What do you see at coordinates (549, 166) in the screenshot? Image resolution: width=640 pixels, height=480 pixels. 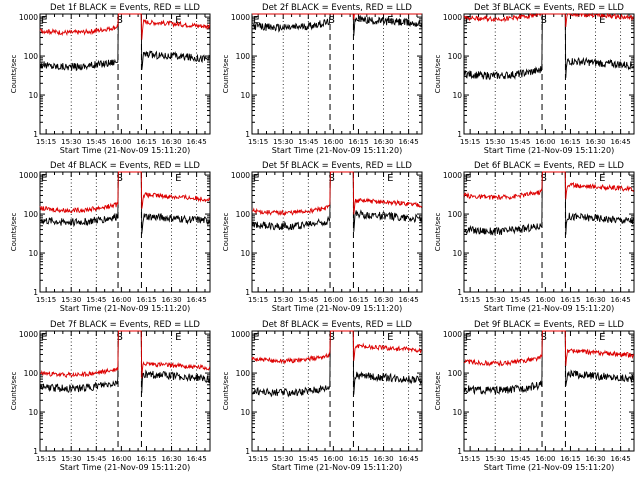 I see `panel-title: Det 6f BLACK = Events, RED = LLD` at bounding box center [549, 166].